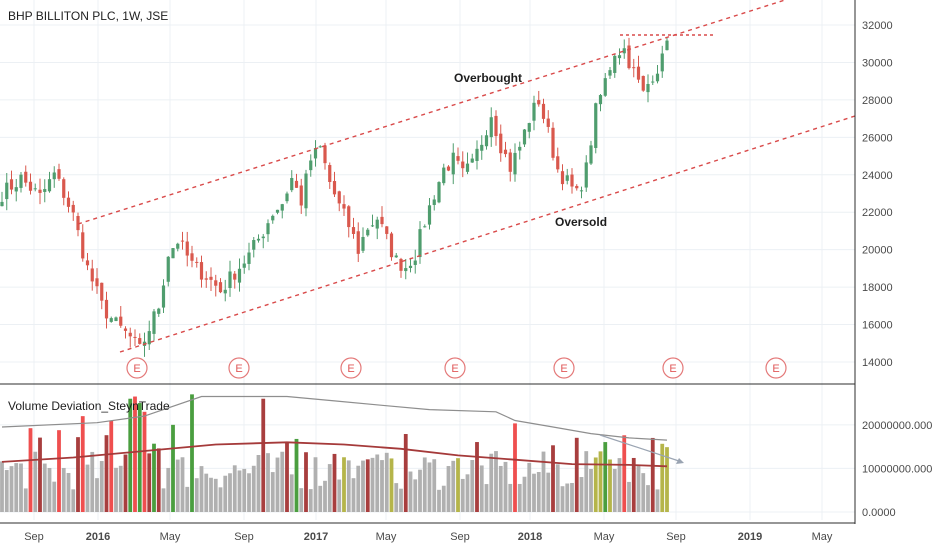 The image size is (932, 550). I want to click on y-tick-label: 20000, so click(877, 251).